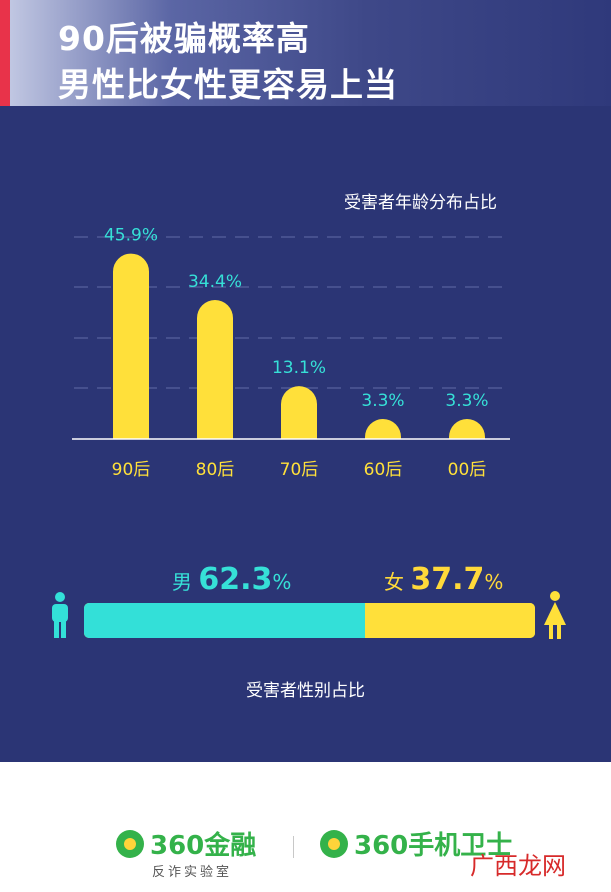 The height and width of the screenshot is (892, 611). Describe the element at coordinates (383, 470) in the screenshot. I see `category-label-3: 60后` at that location.